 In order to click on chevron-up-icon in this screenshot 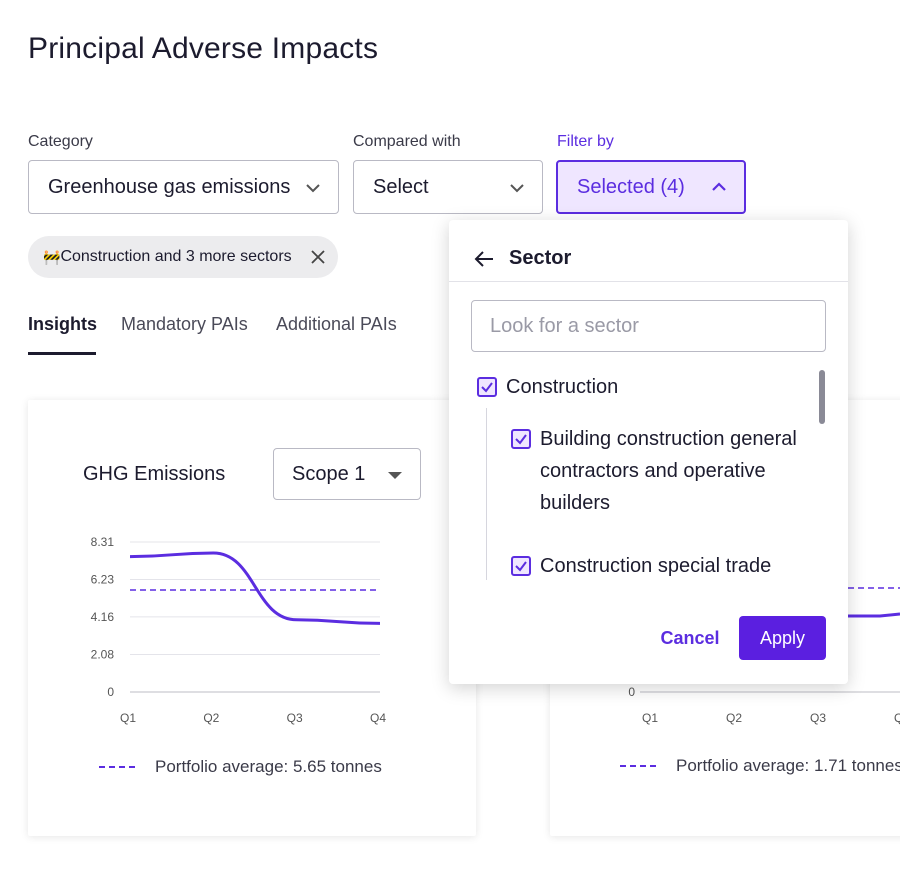, I will do `click(719, 186)`.